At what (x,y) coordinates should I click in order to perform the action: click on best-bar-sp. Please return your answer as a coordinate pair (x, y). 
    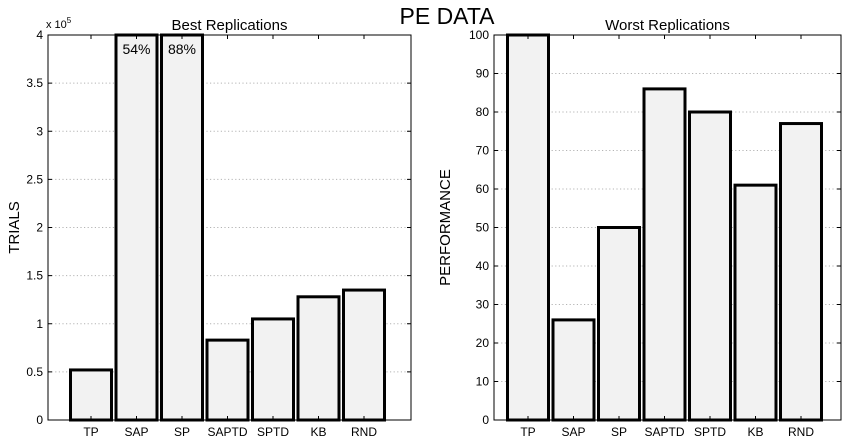
    Looking at the image, I should click on (182, 227).